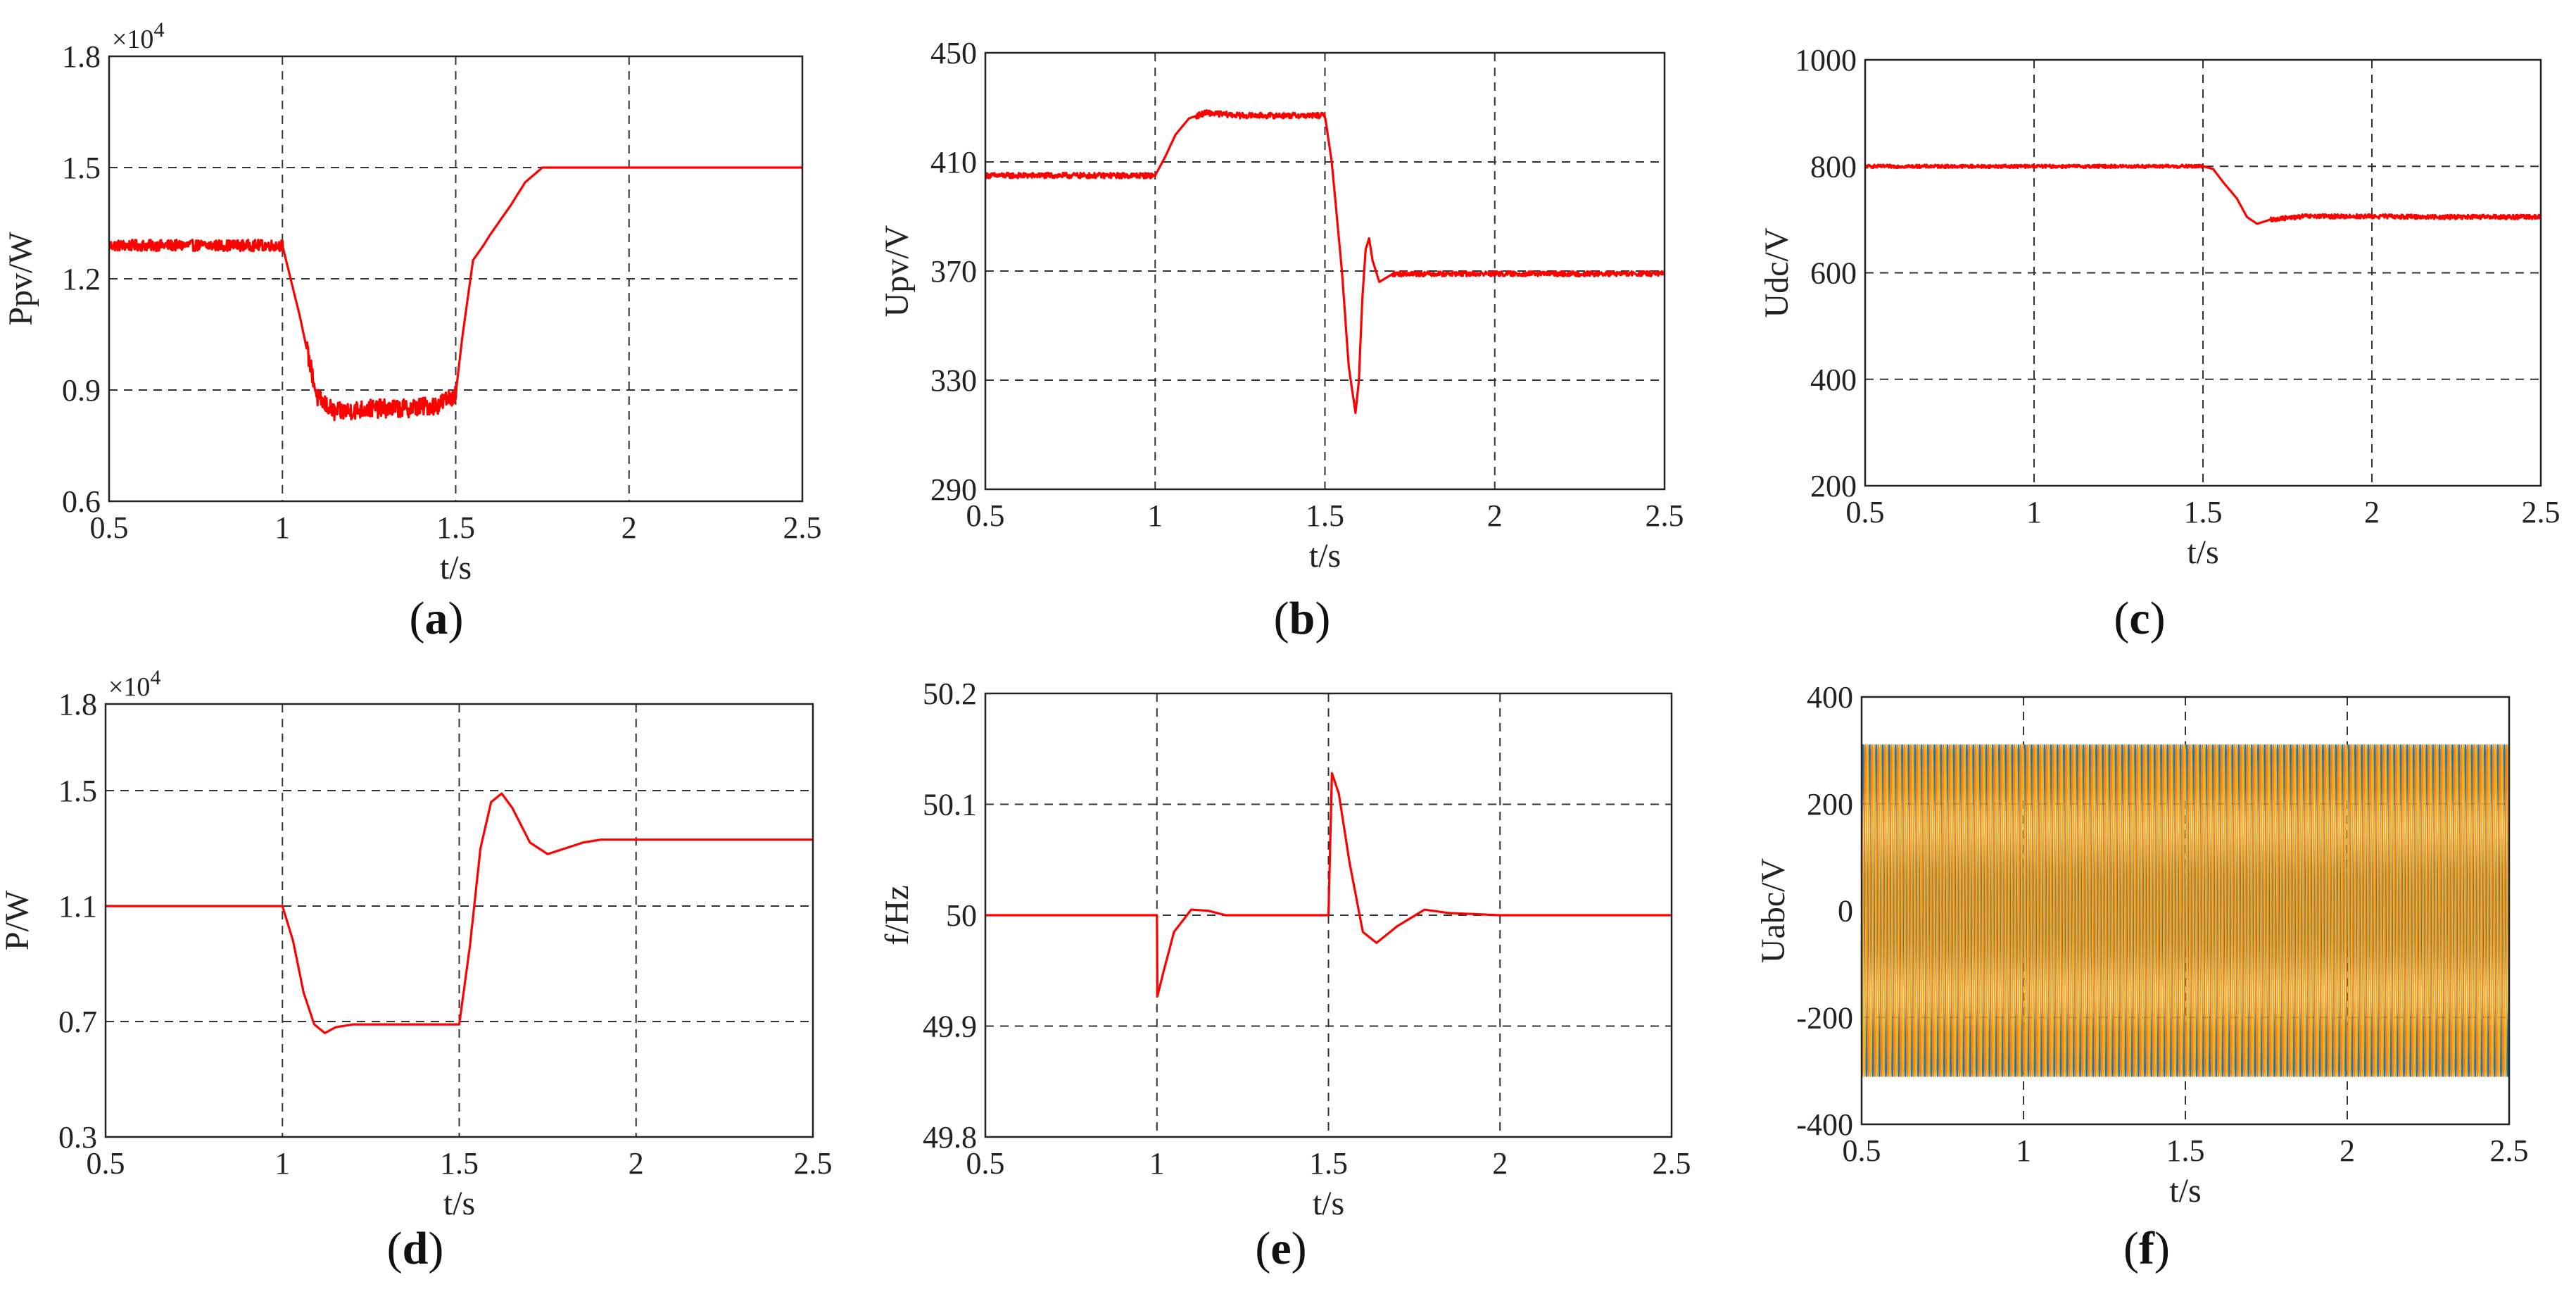 The image size is (2576, 1301). I want to click on y-tick-label: -400, so click(1824, 1124).